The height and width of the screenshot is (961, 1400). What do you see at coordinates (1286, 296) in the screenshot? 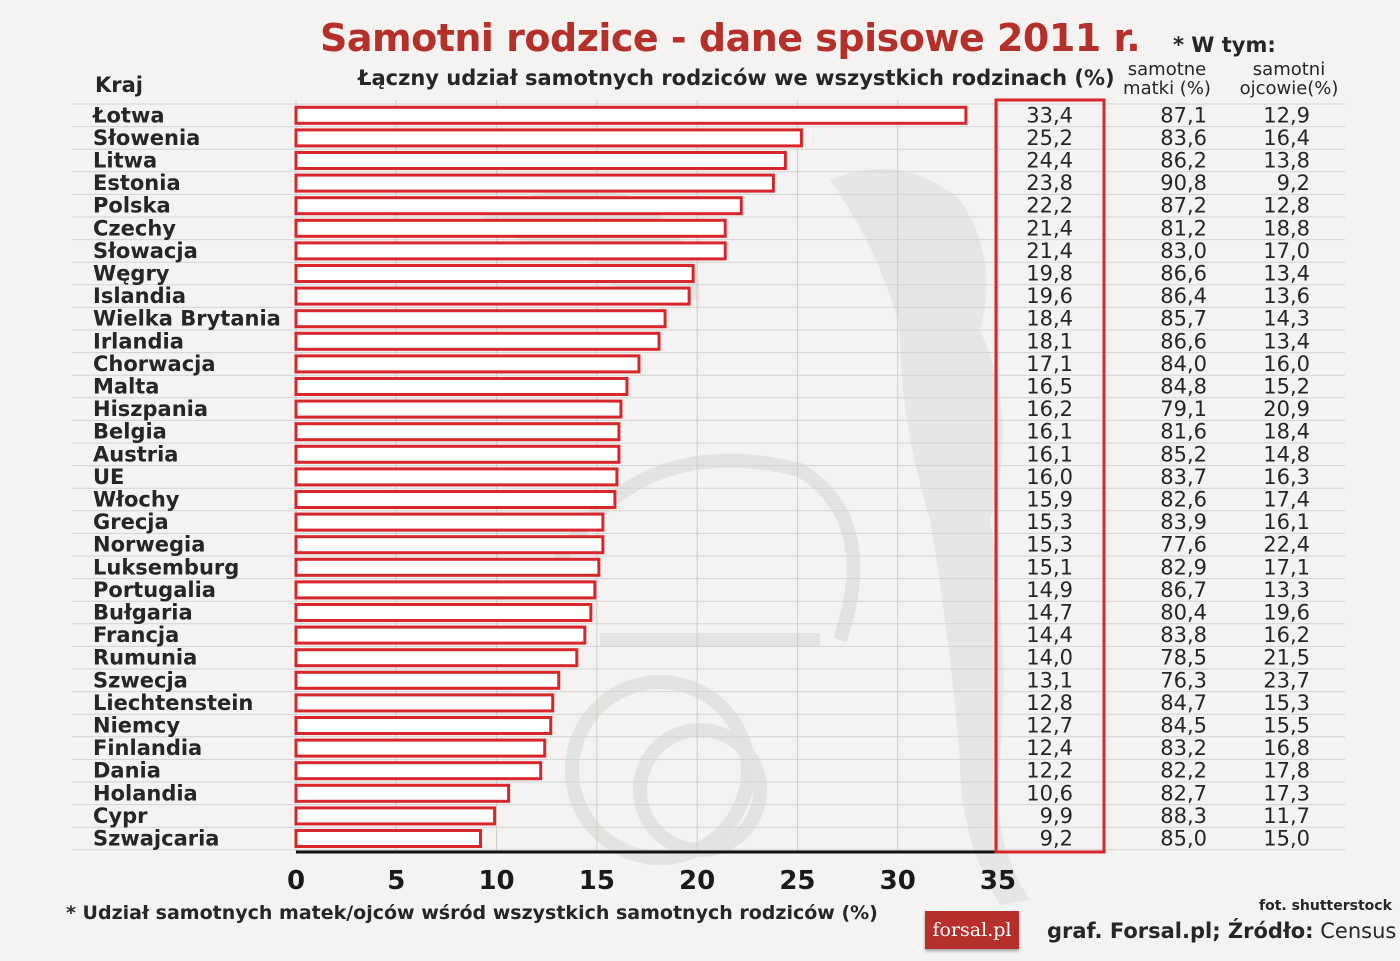
I see `fathers-value: 13,6` at bounding box center [1286, 296].